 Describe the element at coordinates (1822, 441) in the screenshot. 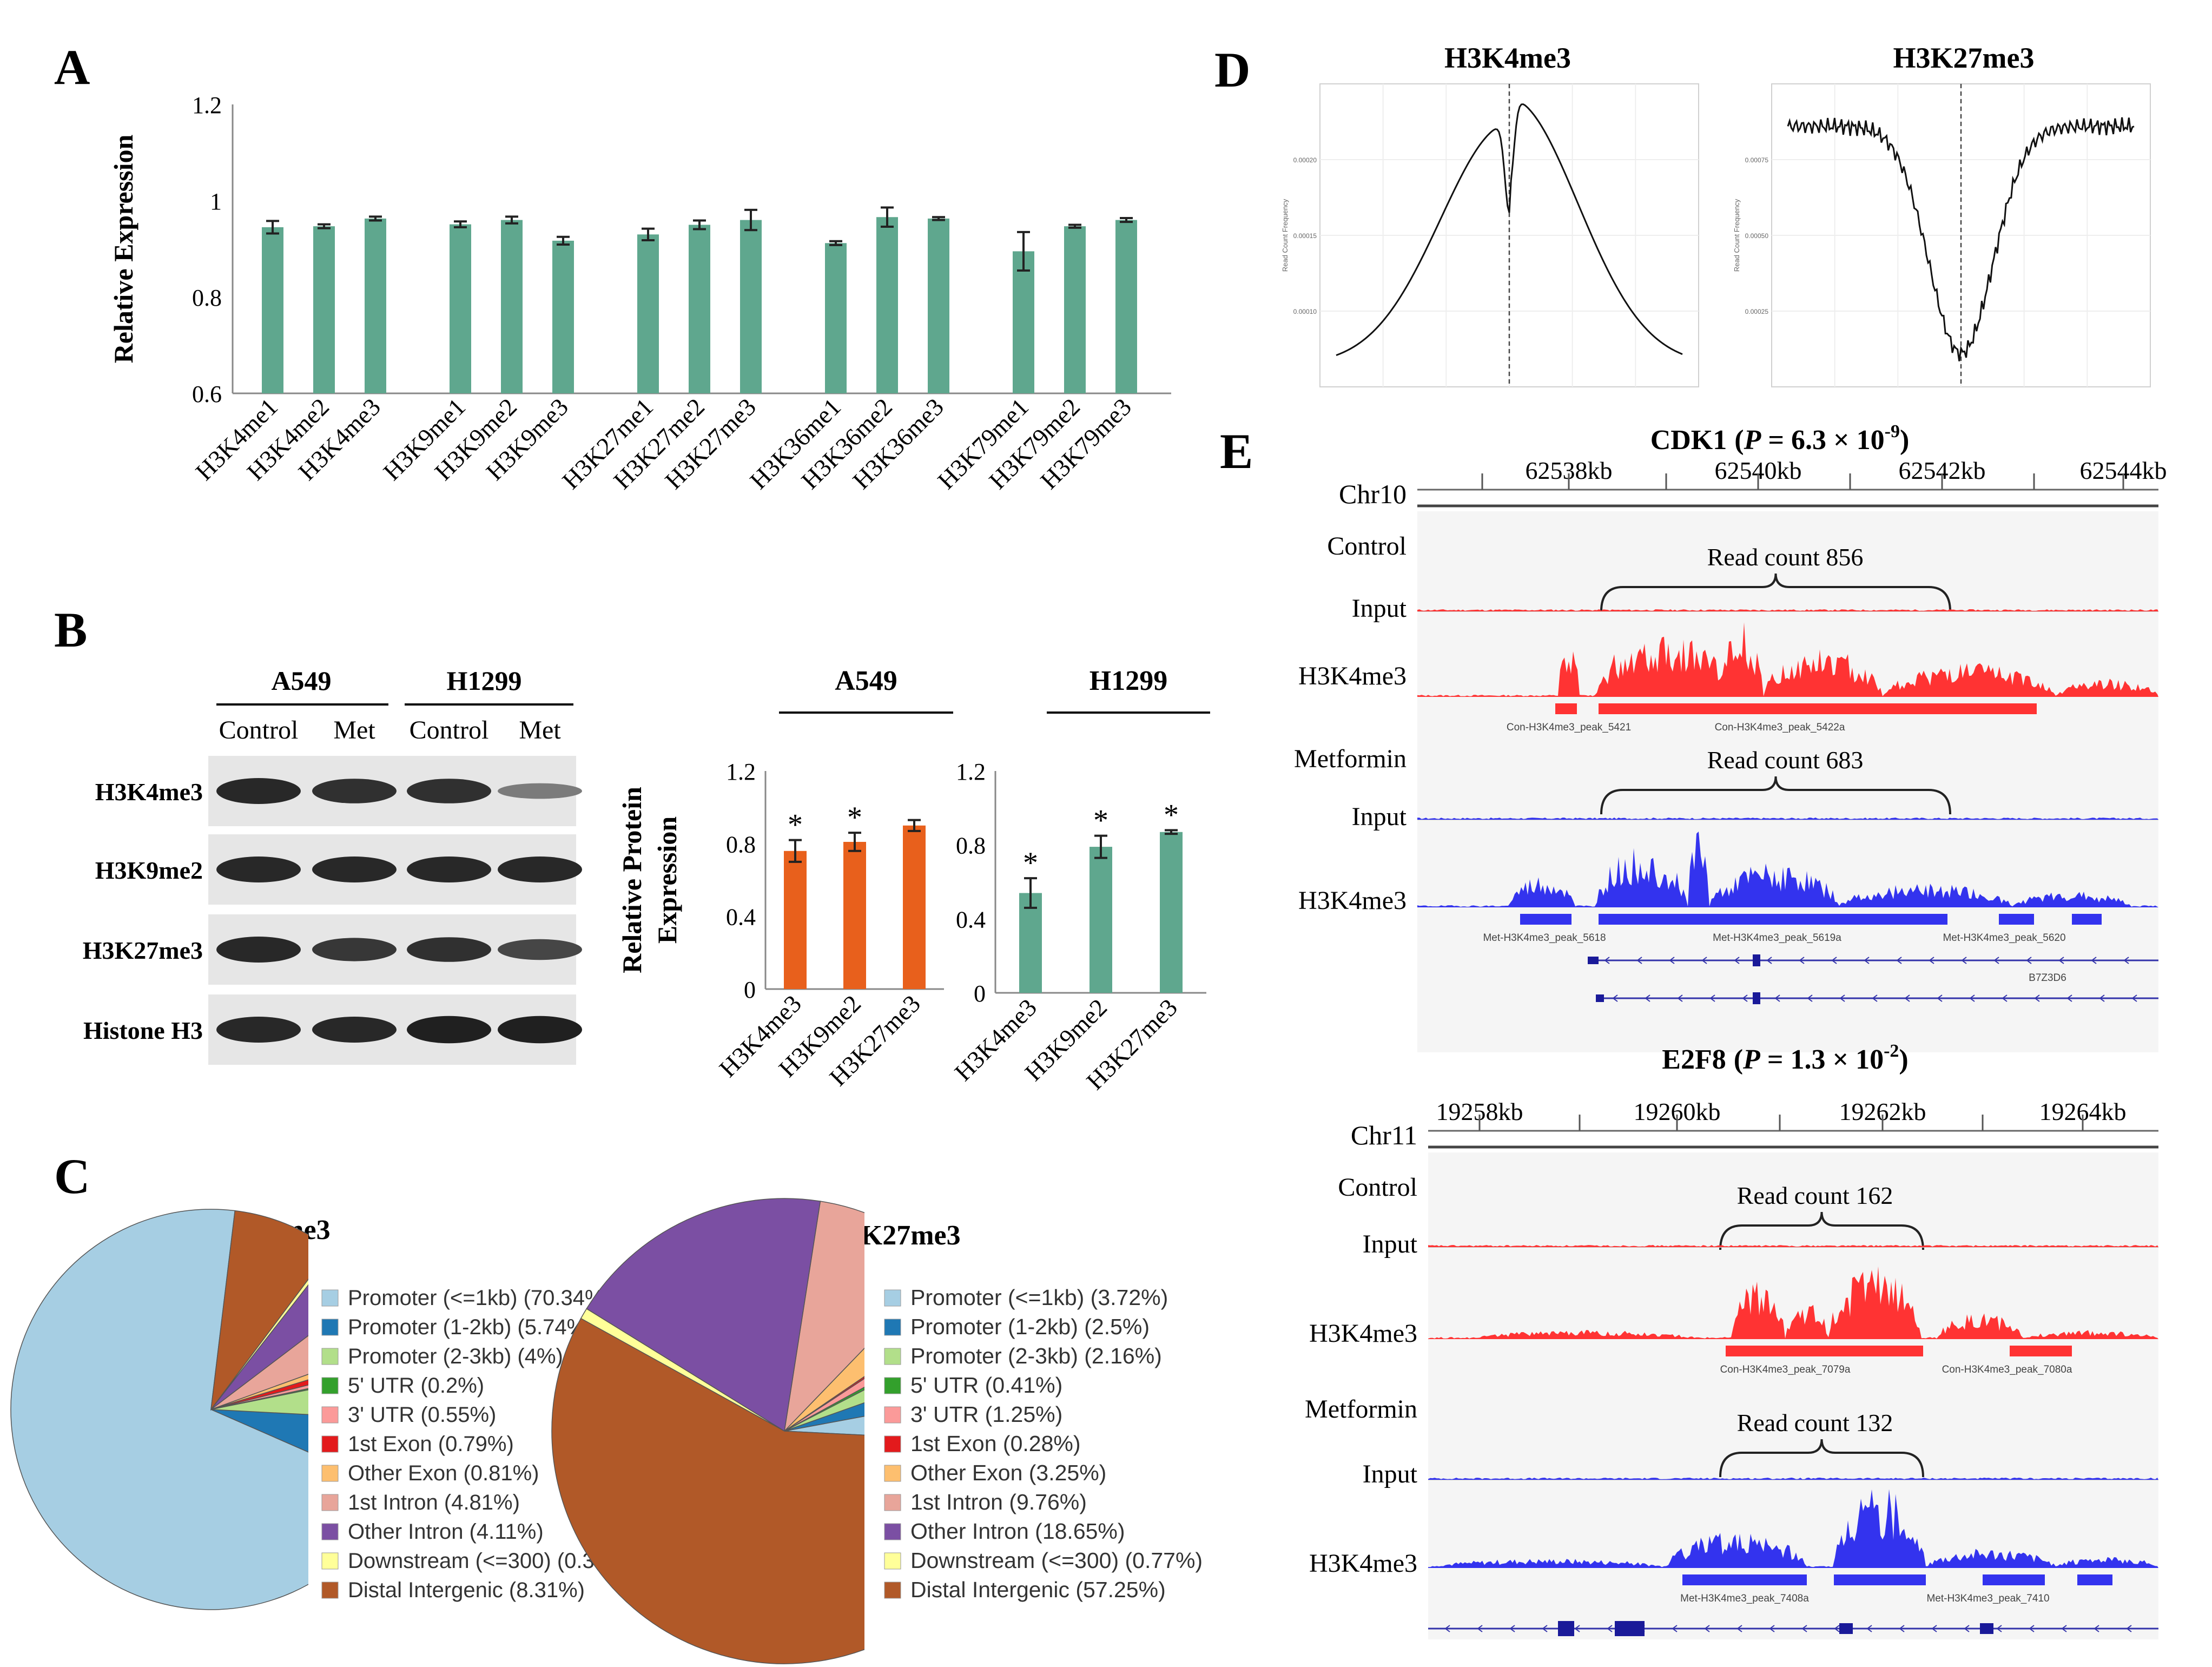

I see `p-value: = 6.3 × 10` at that location.